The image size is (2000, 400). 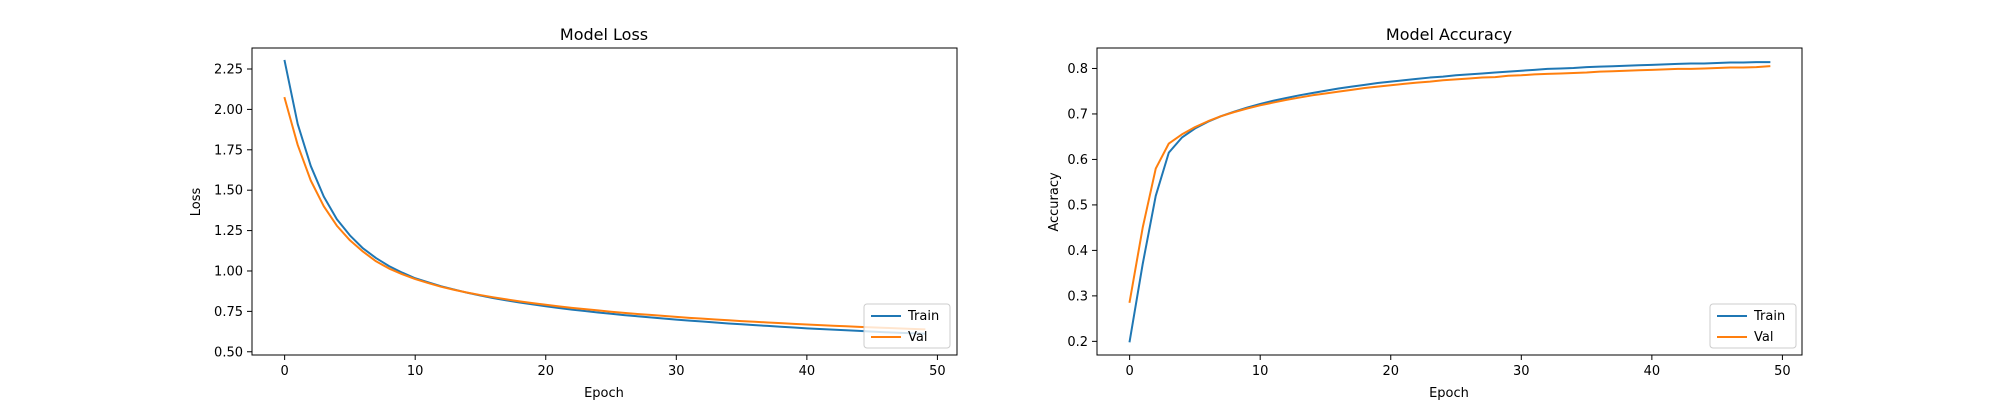 What do you see at coordinates (1769, 316) in the screenshot?
I see `accuracy-legend-label-train: Train` at bounding box center [1769, 316].